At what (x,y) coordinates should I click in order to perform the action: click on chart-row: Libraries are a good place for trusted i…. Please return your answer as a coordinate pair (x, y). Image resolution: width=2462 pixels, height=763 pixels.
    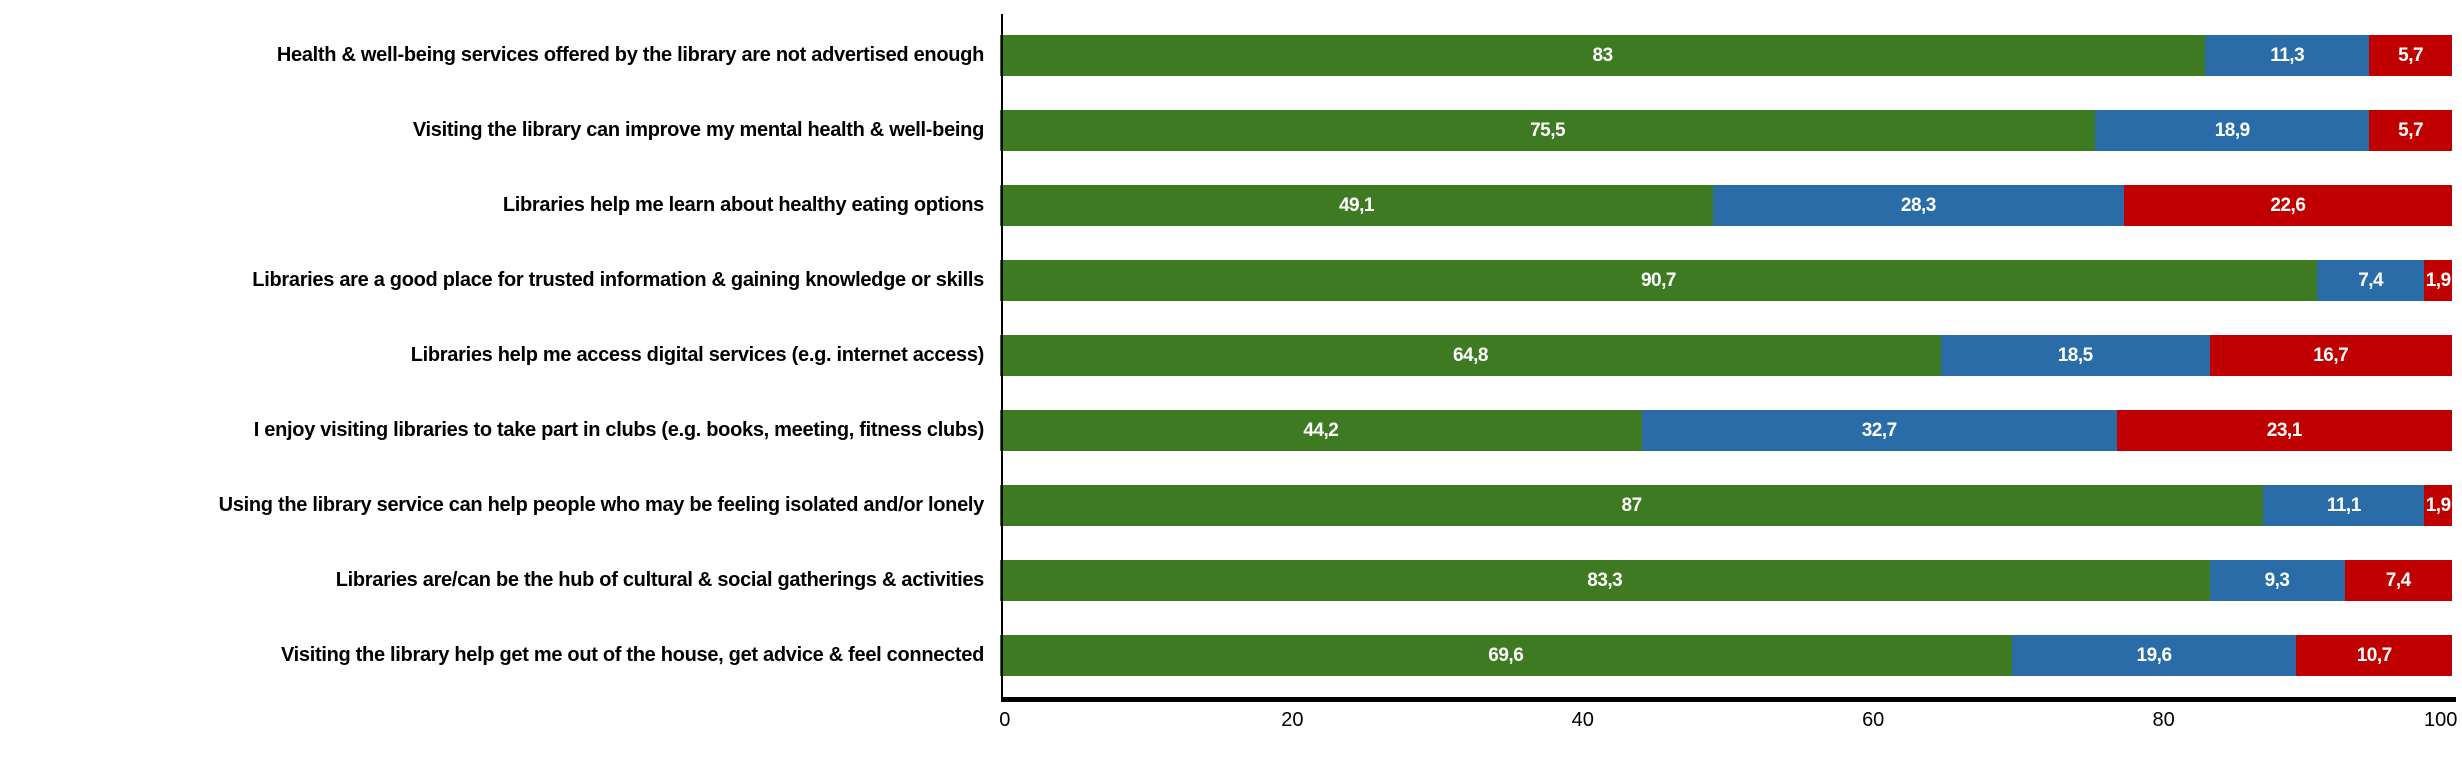
    Looking at the image, I should click on (1231, 280).